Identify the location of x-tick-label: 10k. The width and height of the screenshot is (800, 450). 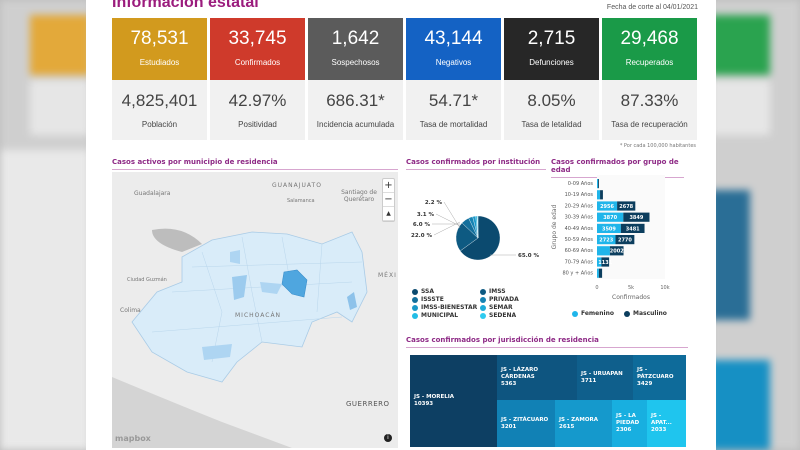
(664, 288).